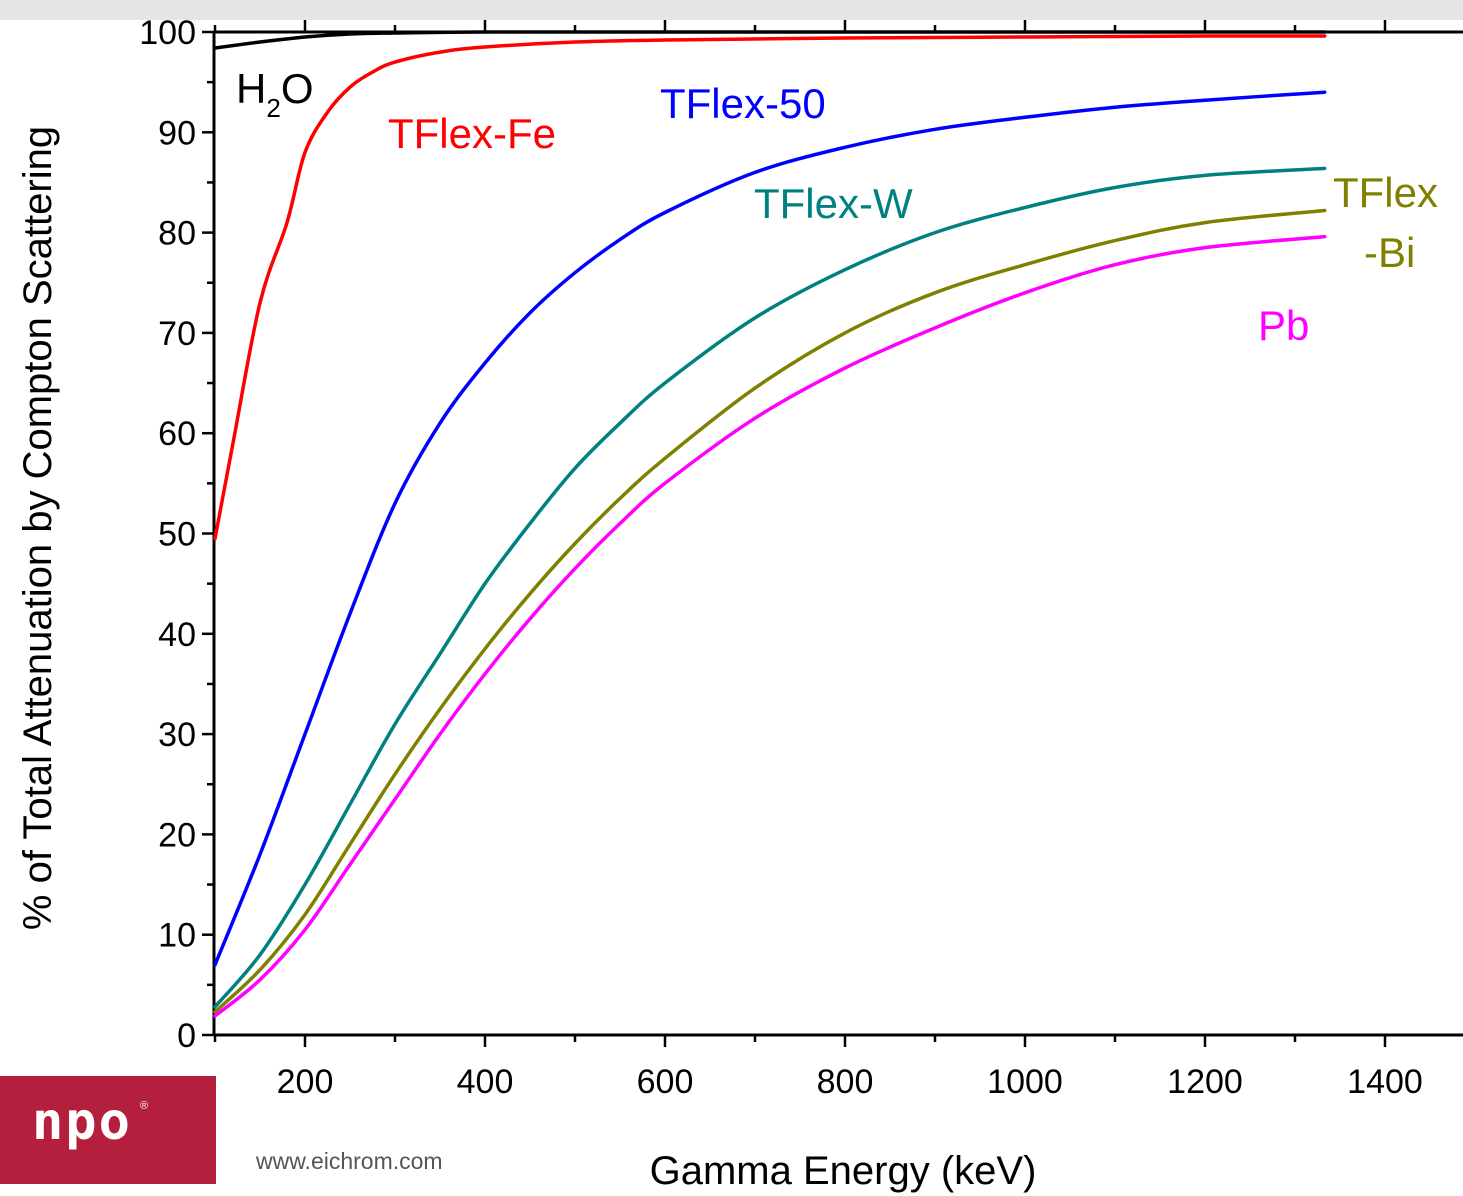 The image size is (1463, 1196). What do you see at coordinates (1283, 325) in the screenshot?
I see `label-pb: Pb` at bounding box center [1283, 325].